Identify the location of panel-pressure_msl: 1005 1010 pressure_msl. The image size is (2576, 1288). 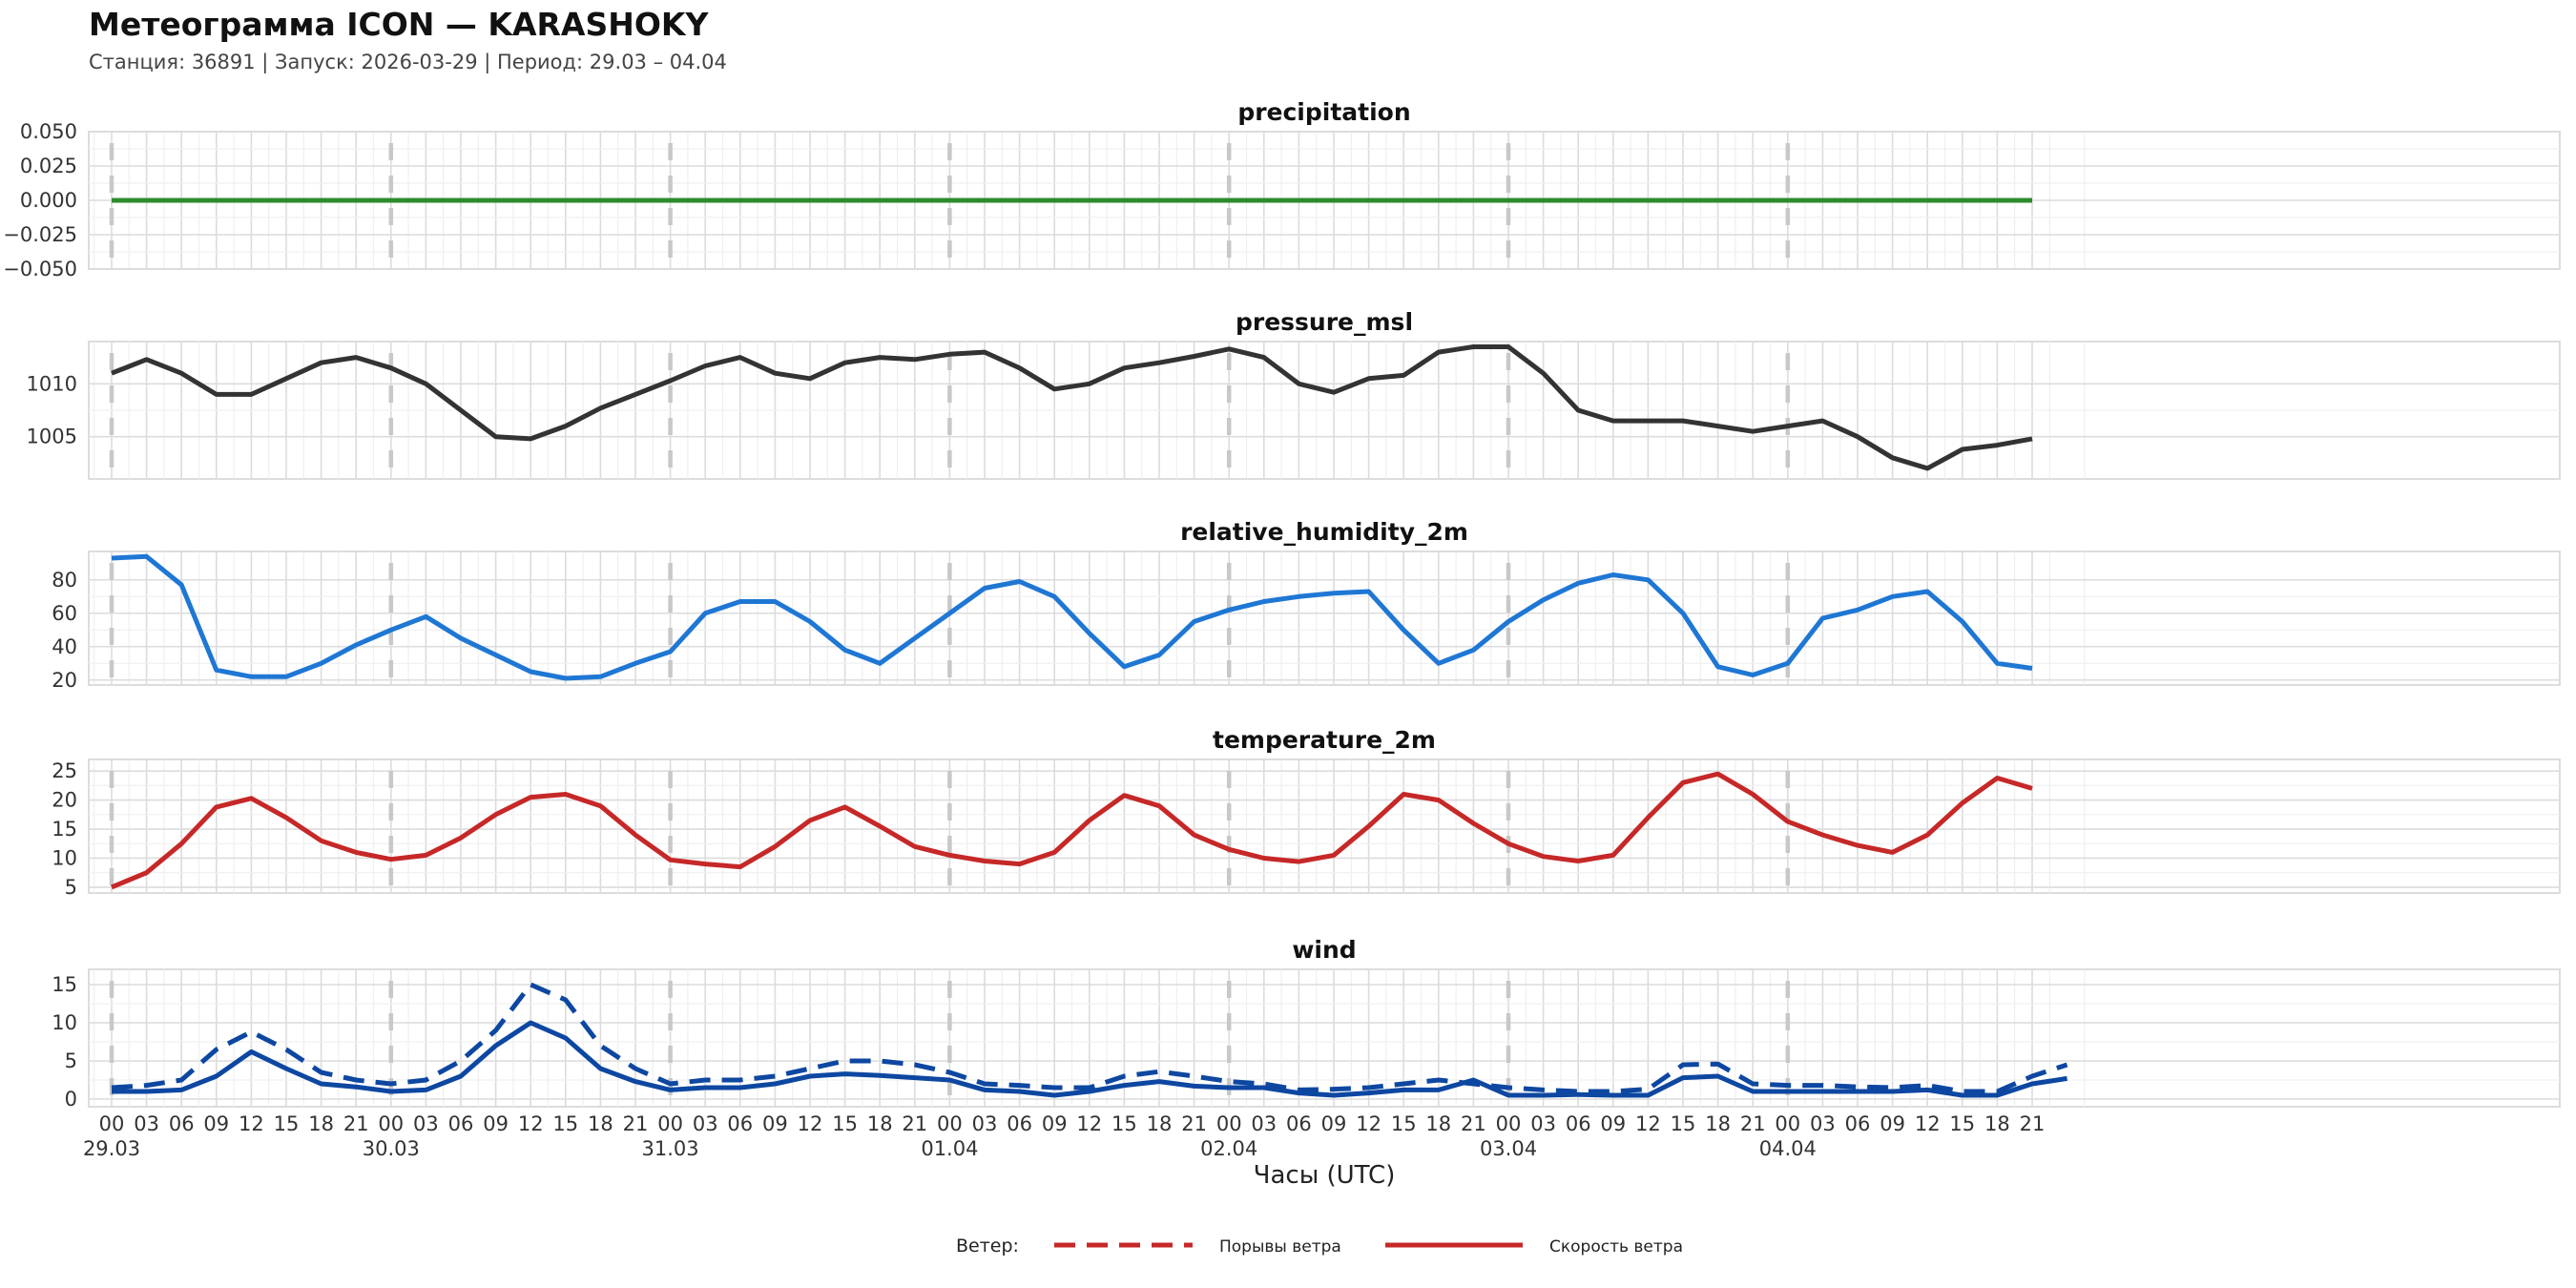
(1294, 394).